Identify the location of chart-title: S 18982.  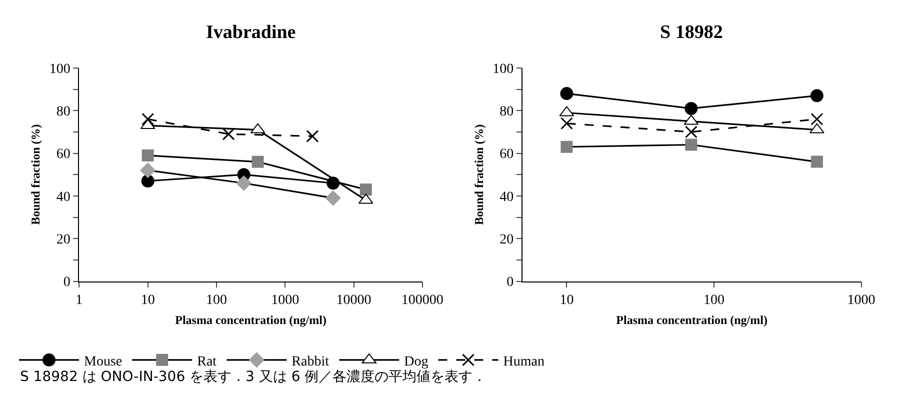
(691, 32).